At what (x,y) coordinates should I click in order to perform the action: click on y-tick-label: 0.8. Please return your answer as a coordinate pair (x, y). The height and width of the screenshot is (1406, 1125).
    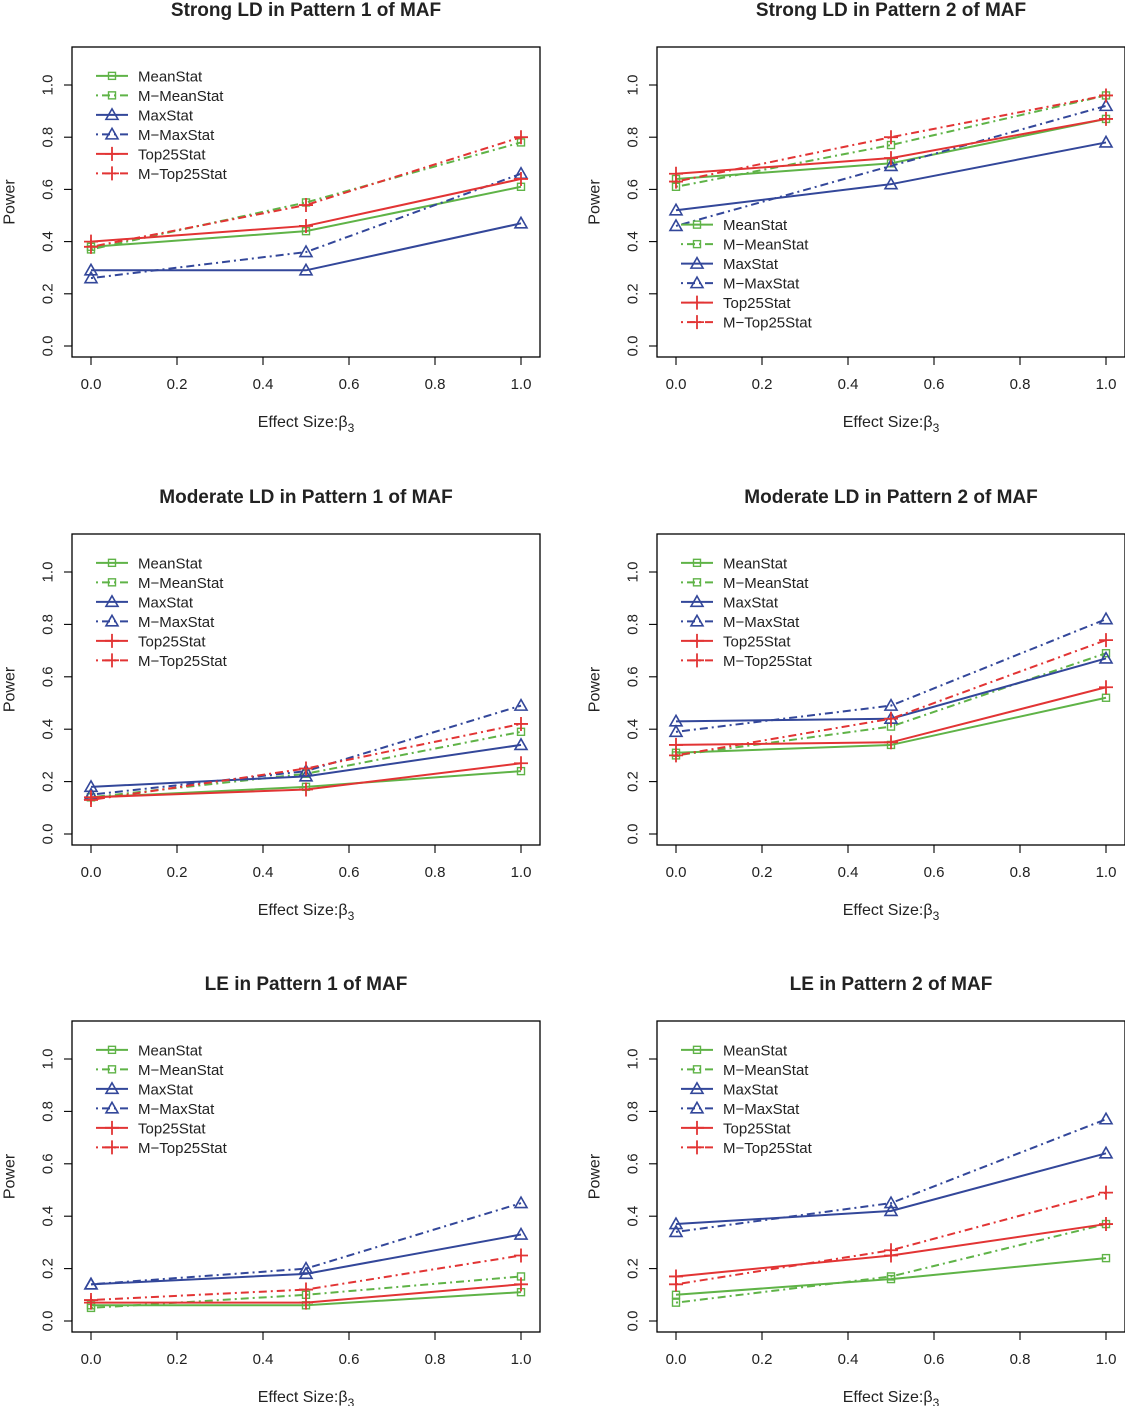
    Looking at the image, I should click on (633, 1111).